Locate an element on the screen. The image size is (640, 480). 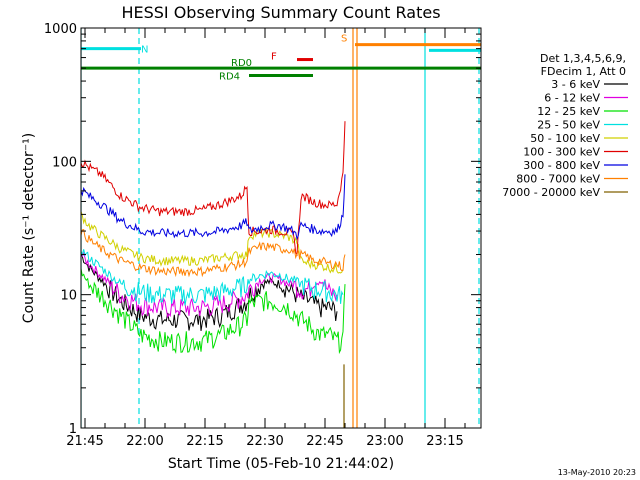
y-axis-label: Count Rate (s⁻¹ detector⁻¹) is located at coordinates (29, 228).